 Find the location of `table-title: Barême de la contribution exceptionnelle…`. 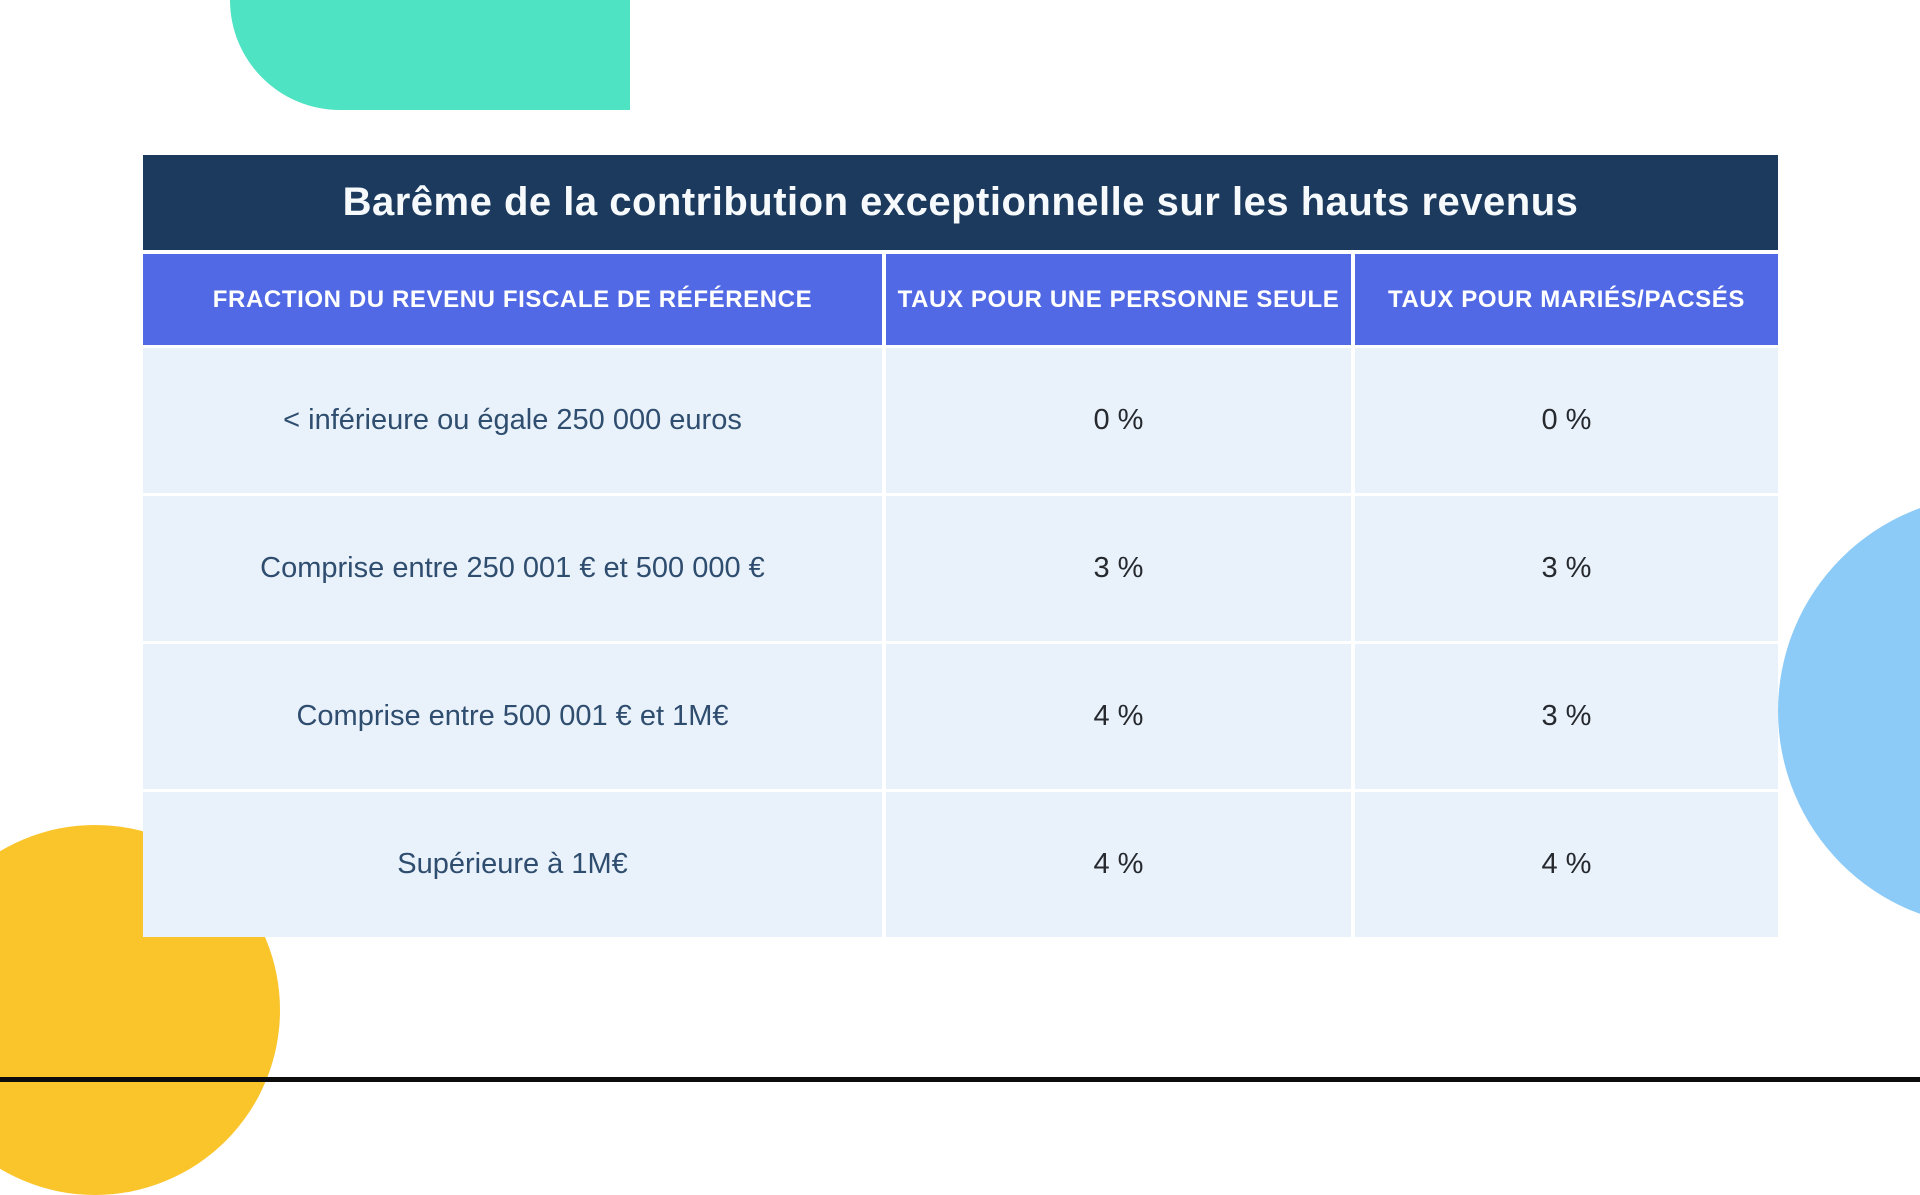

table-title: Barême de la contribution exceptionnelle… is located at coordinates (960, 202).